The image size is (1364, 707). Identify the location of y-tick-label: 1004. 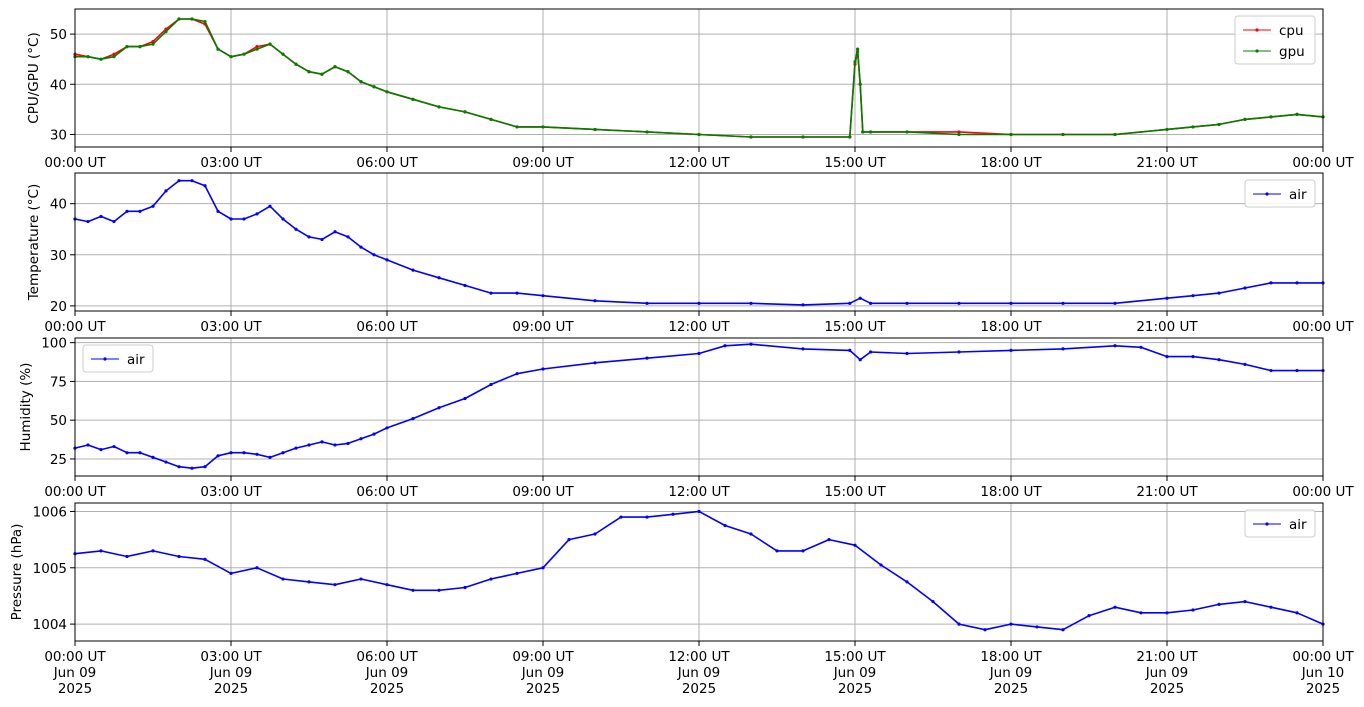
(50, 625).